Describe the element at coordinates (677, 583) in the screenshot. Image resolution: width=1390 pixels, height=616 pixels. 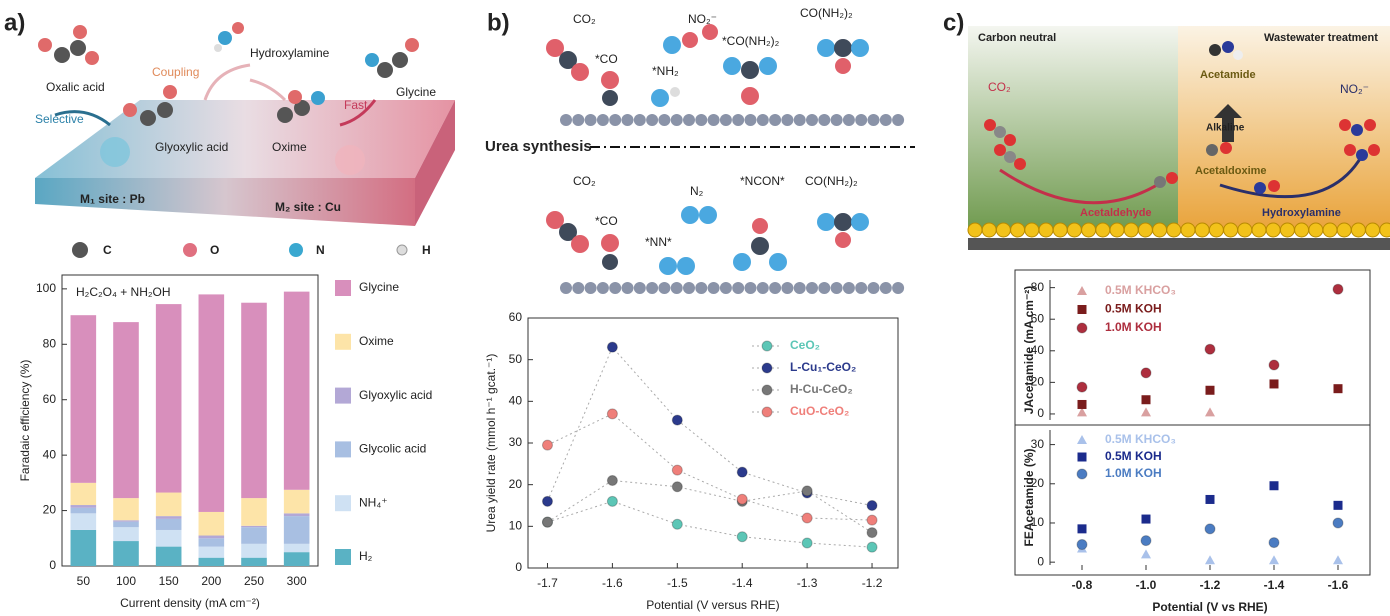
I see `x-tick-label: -1.5` at that location.